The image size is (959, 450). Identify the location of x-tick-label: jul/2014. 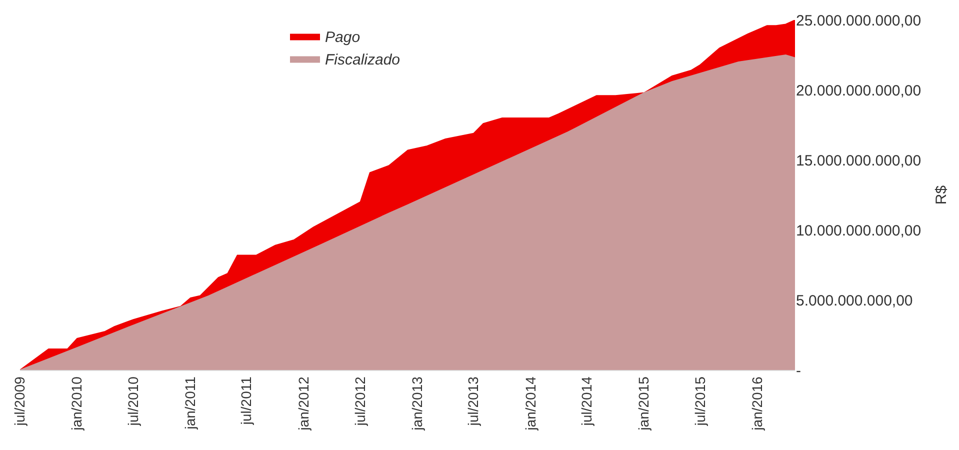
(586, 401).